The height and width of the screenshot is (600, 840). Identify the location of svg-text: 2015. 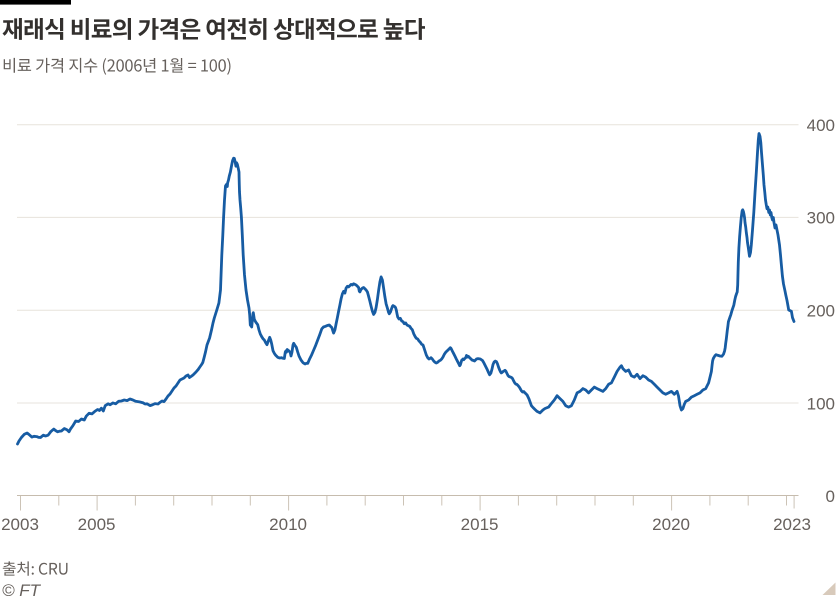
(480, 524).